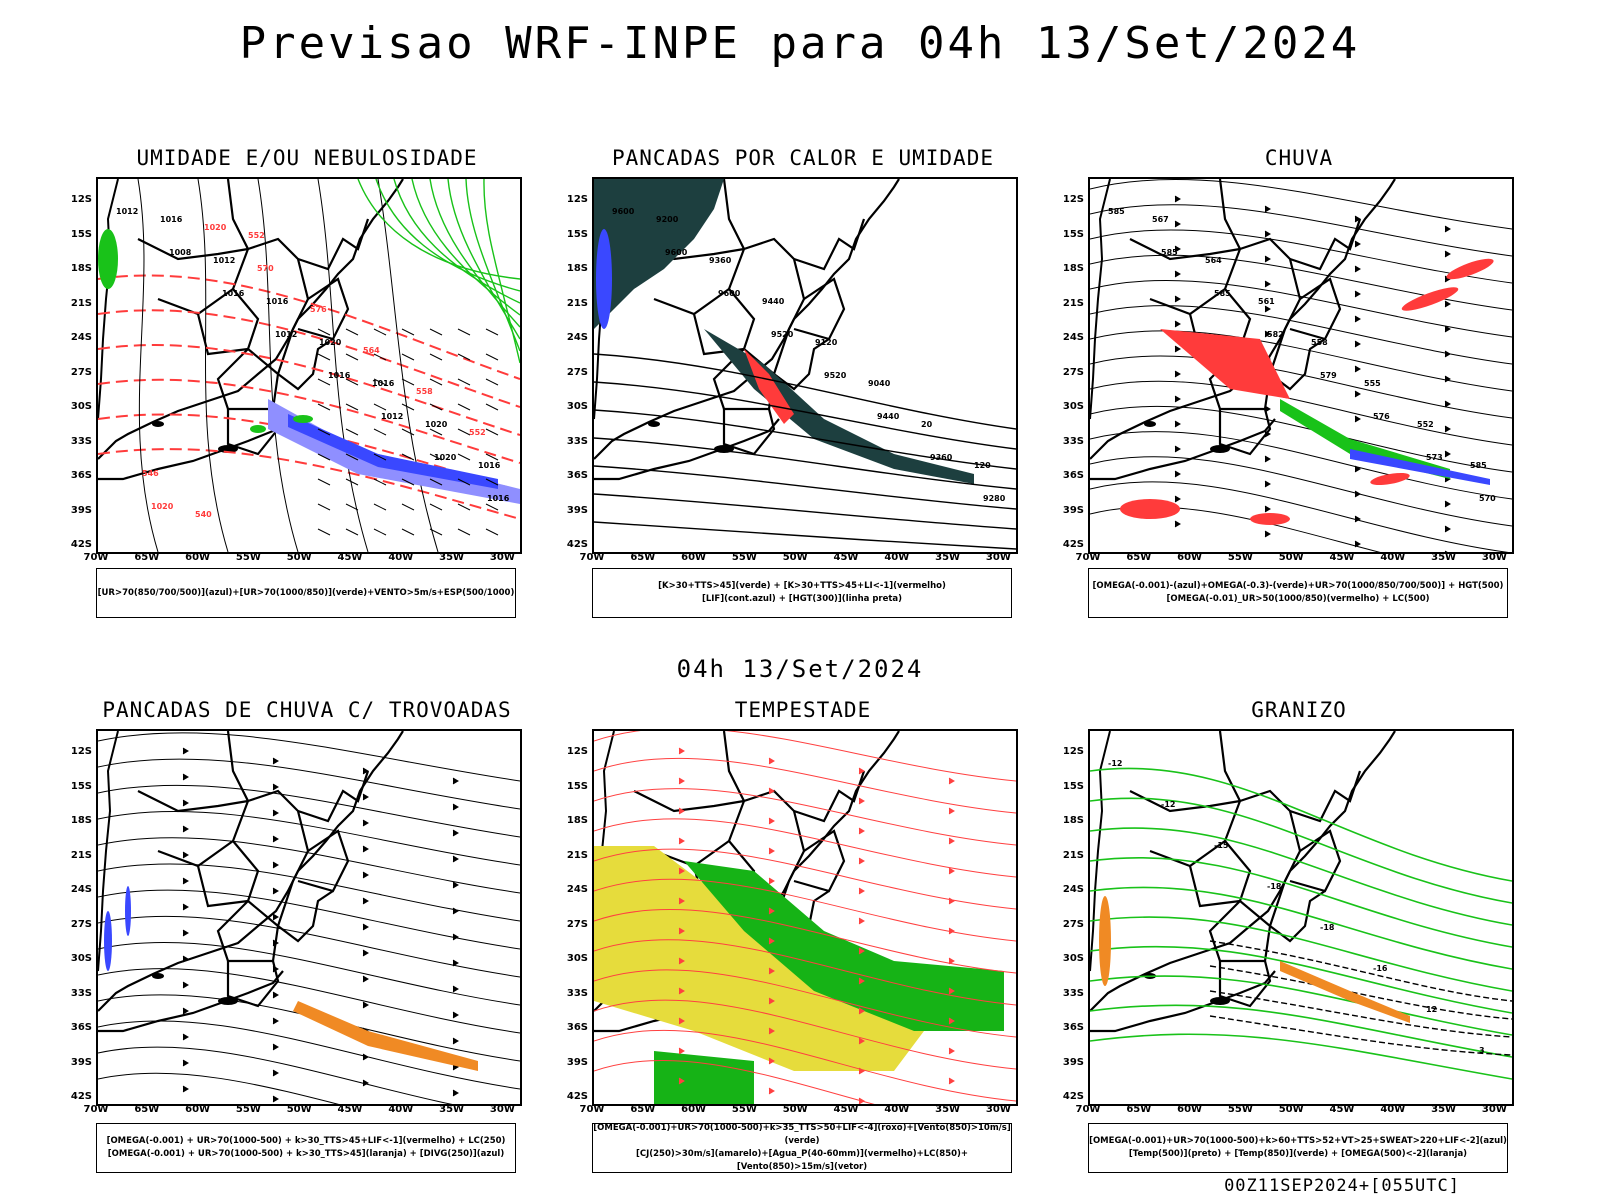 The image size is (1600, 1200). What do you see at coordinates (424, 391) in the screenshot?
I see `contour-label: 558` at bounding box center [424, 391].